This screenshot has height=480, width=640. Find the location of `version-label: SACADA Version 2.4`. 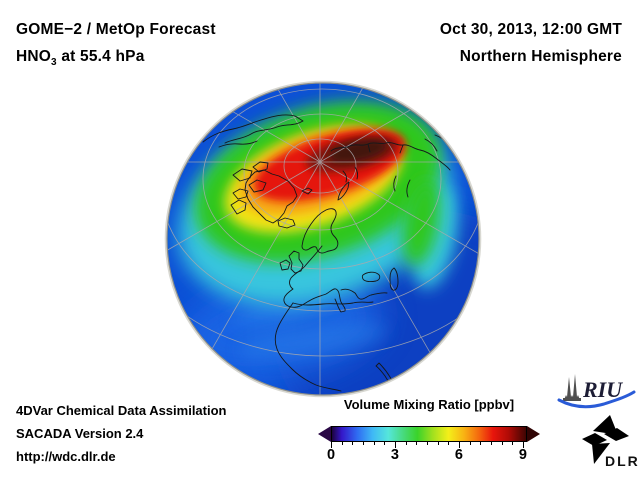

version-label: SACADA Version 2.4 is located at coordinates (80, 433).